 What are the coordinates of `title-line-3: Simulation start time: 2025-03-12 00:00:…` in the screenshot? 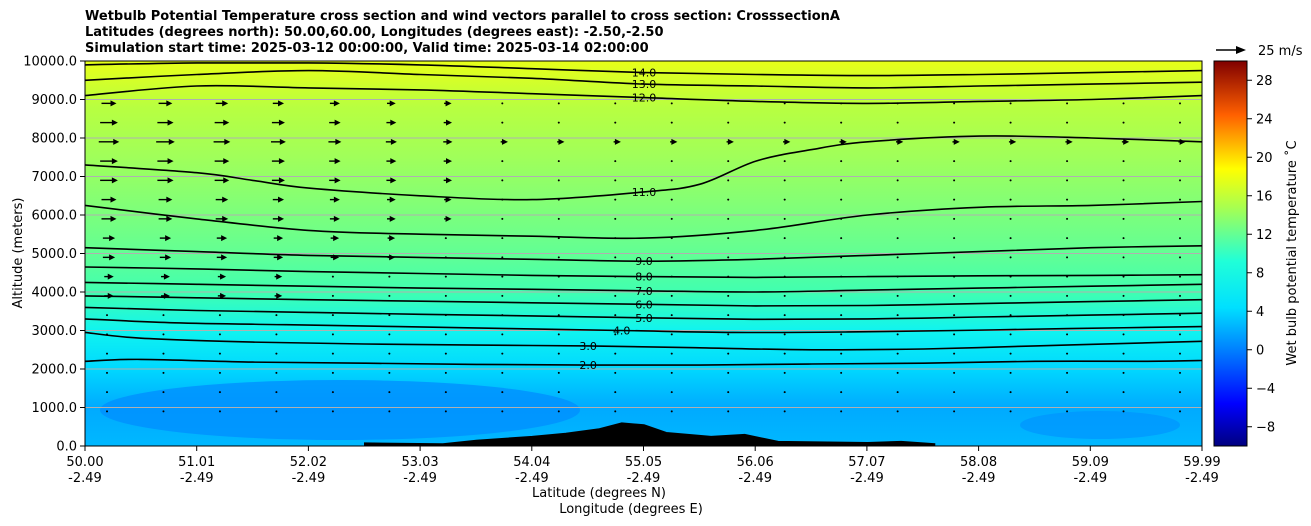 It's located at (367, 48).